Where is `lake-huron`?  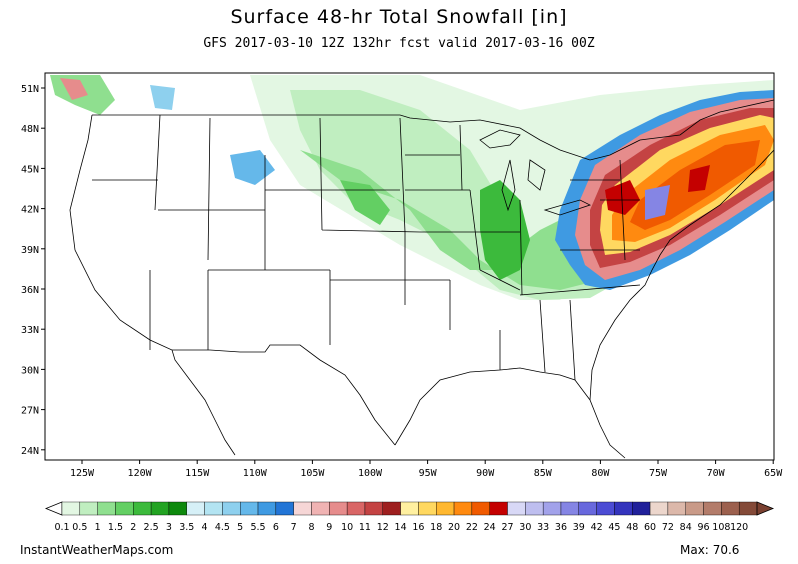
lake-huron is located at coordinates (536, 175).